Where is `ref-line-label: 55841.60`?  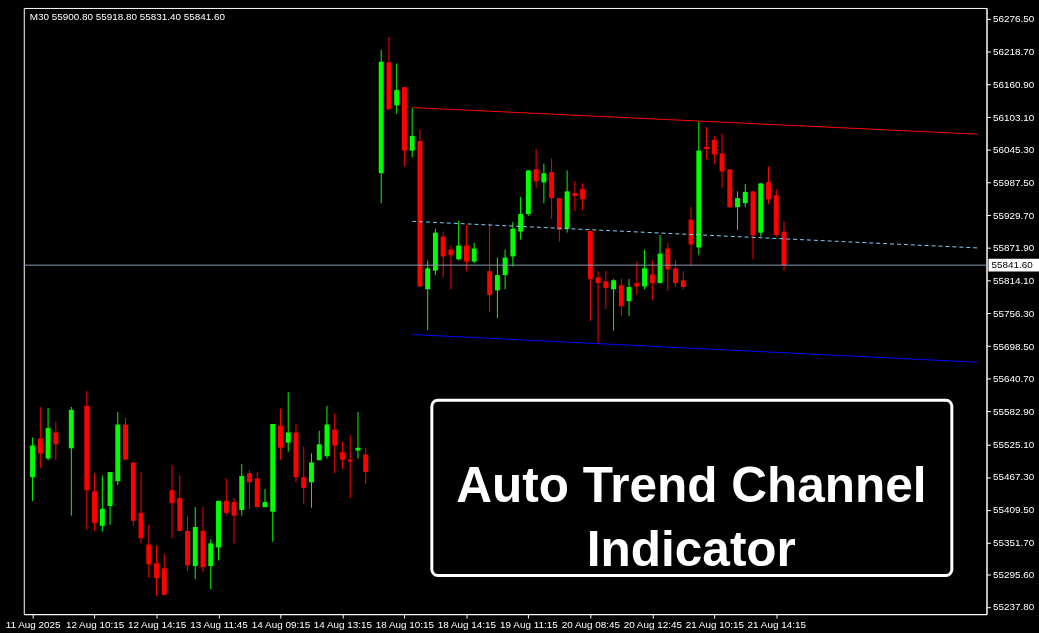
ref-line-label: 55841.60 is located at coordinates (1012, 265).